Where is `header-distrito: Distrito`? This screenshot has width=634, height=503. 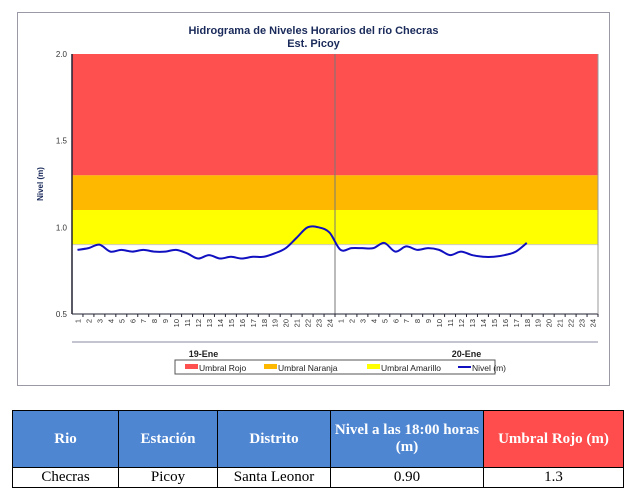
header-distrito: Distrito is located at coordinates (274, 439).